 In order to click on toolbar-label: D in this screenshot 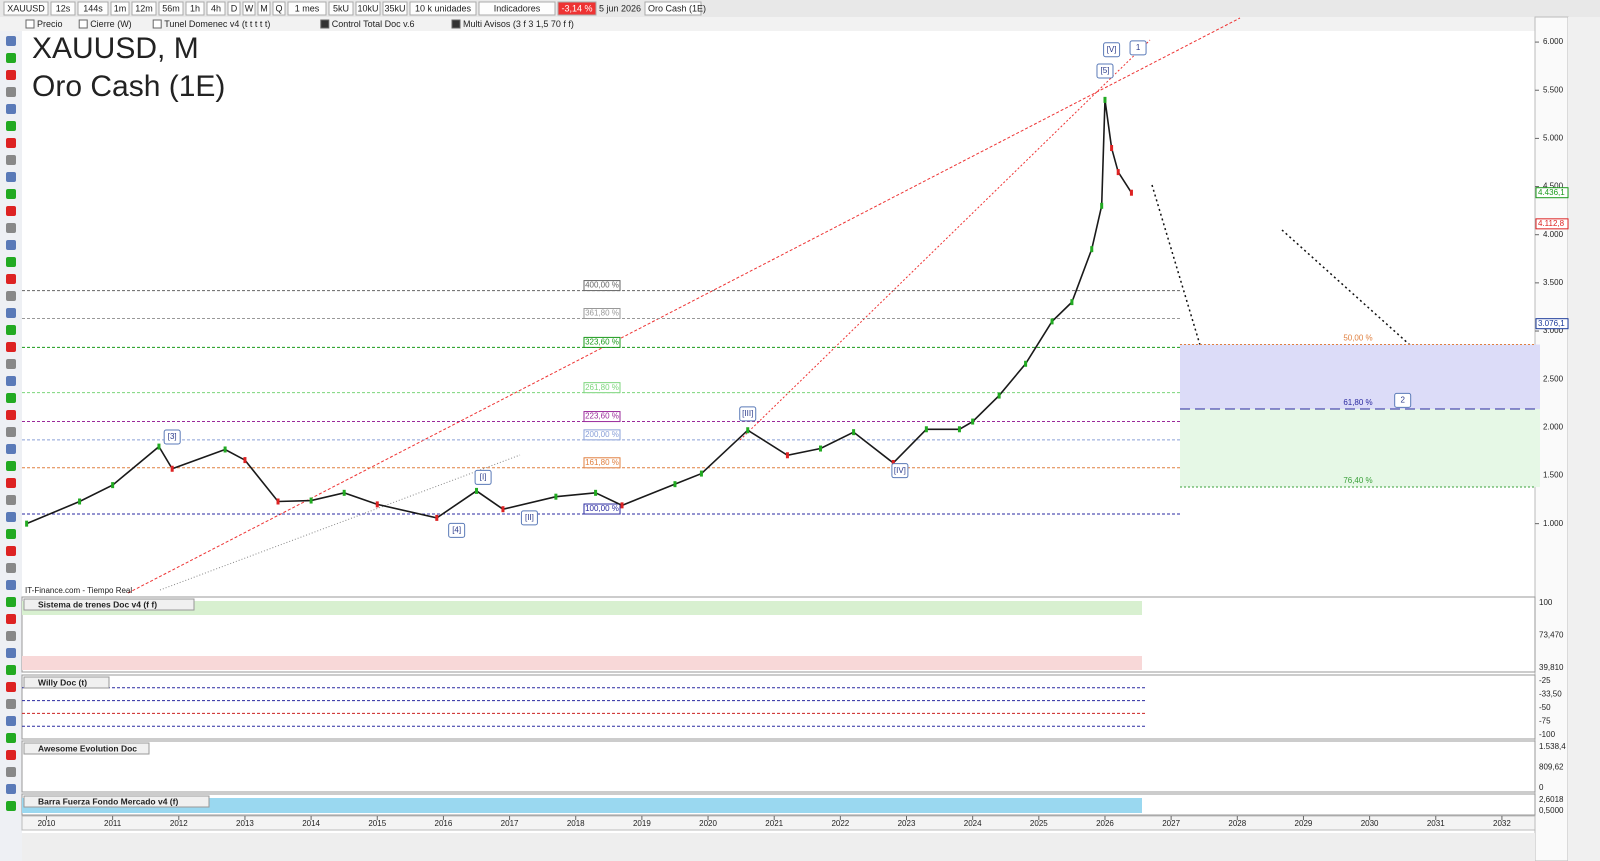, I will do `click(234, 8)`.